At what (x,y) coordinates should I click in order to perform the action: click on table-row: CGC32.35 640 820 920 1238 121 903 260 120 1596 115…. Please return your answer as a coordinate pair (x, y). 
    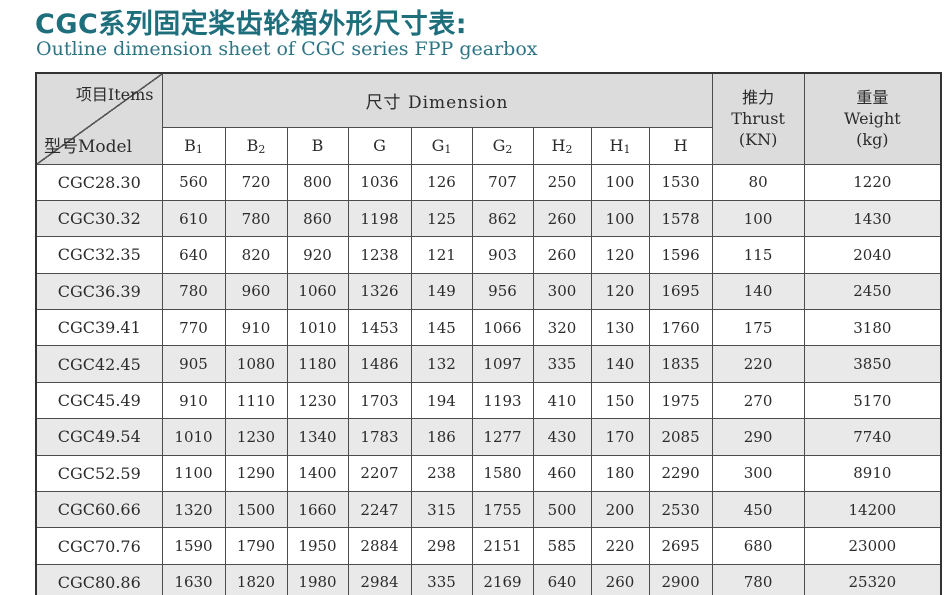
    Looking at the image, I should click on (488, 255).